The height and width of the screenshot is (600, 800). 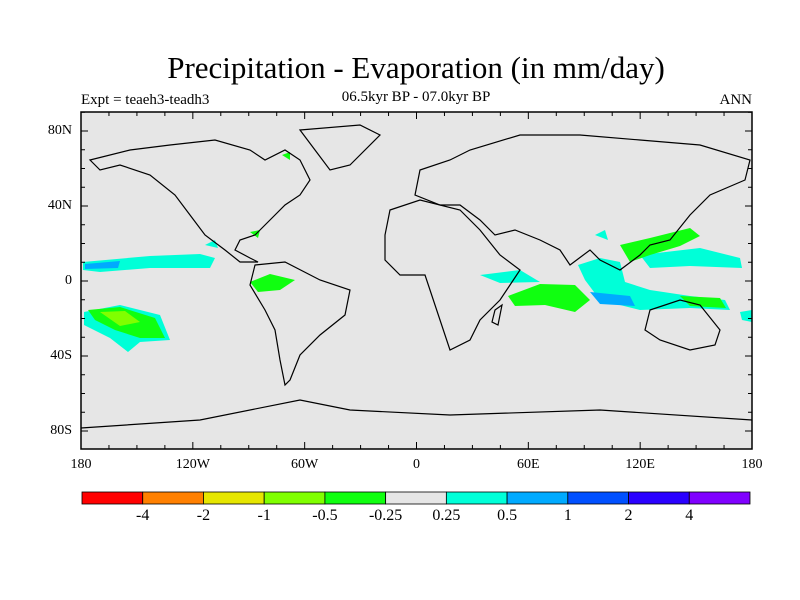 I want to click on colorbar-label: 2, so click(x=628, y=515).